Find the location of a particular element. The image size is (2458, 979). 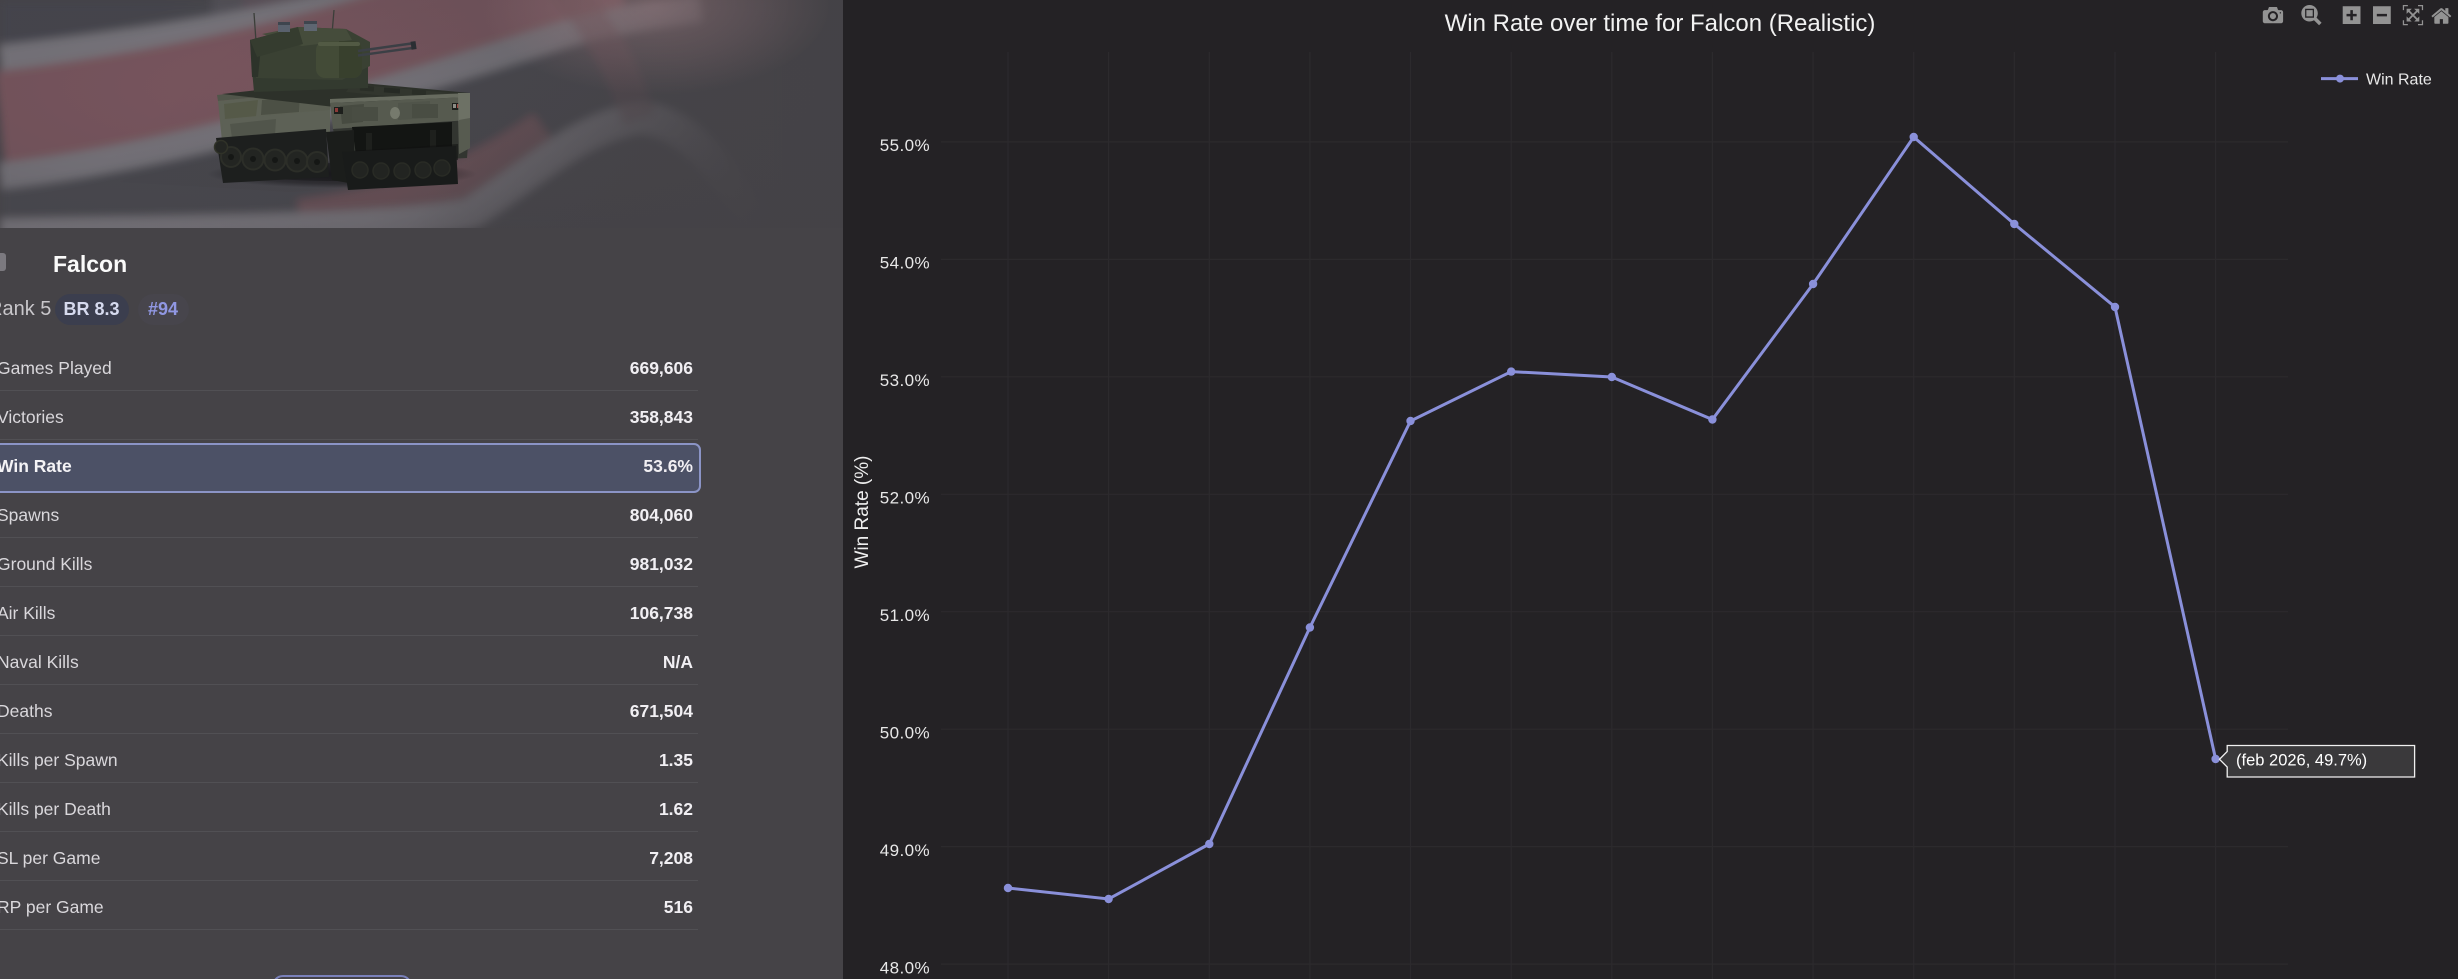

svg-text: 52.0% is located at coordinates (905, 498).